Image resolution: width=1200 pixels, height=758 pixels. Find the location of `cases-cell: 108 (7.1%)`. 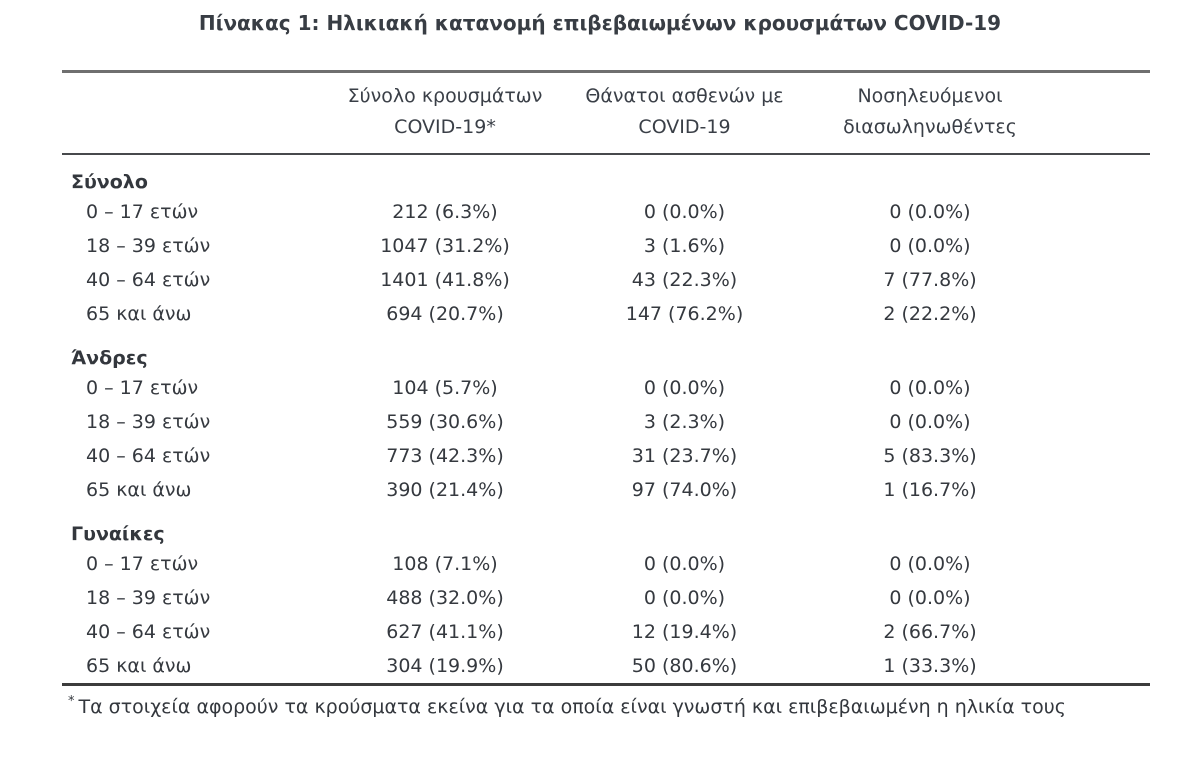

cases-cell: 108 (7.1%) is located at coordinates (445, 564).